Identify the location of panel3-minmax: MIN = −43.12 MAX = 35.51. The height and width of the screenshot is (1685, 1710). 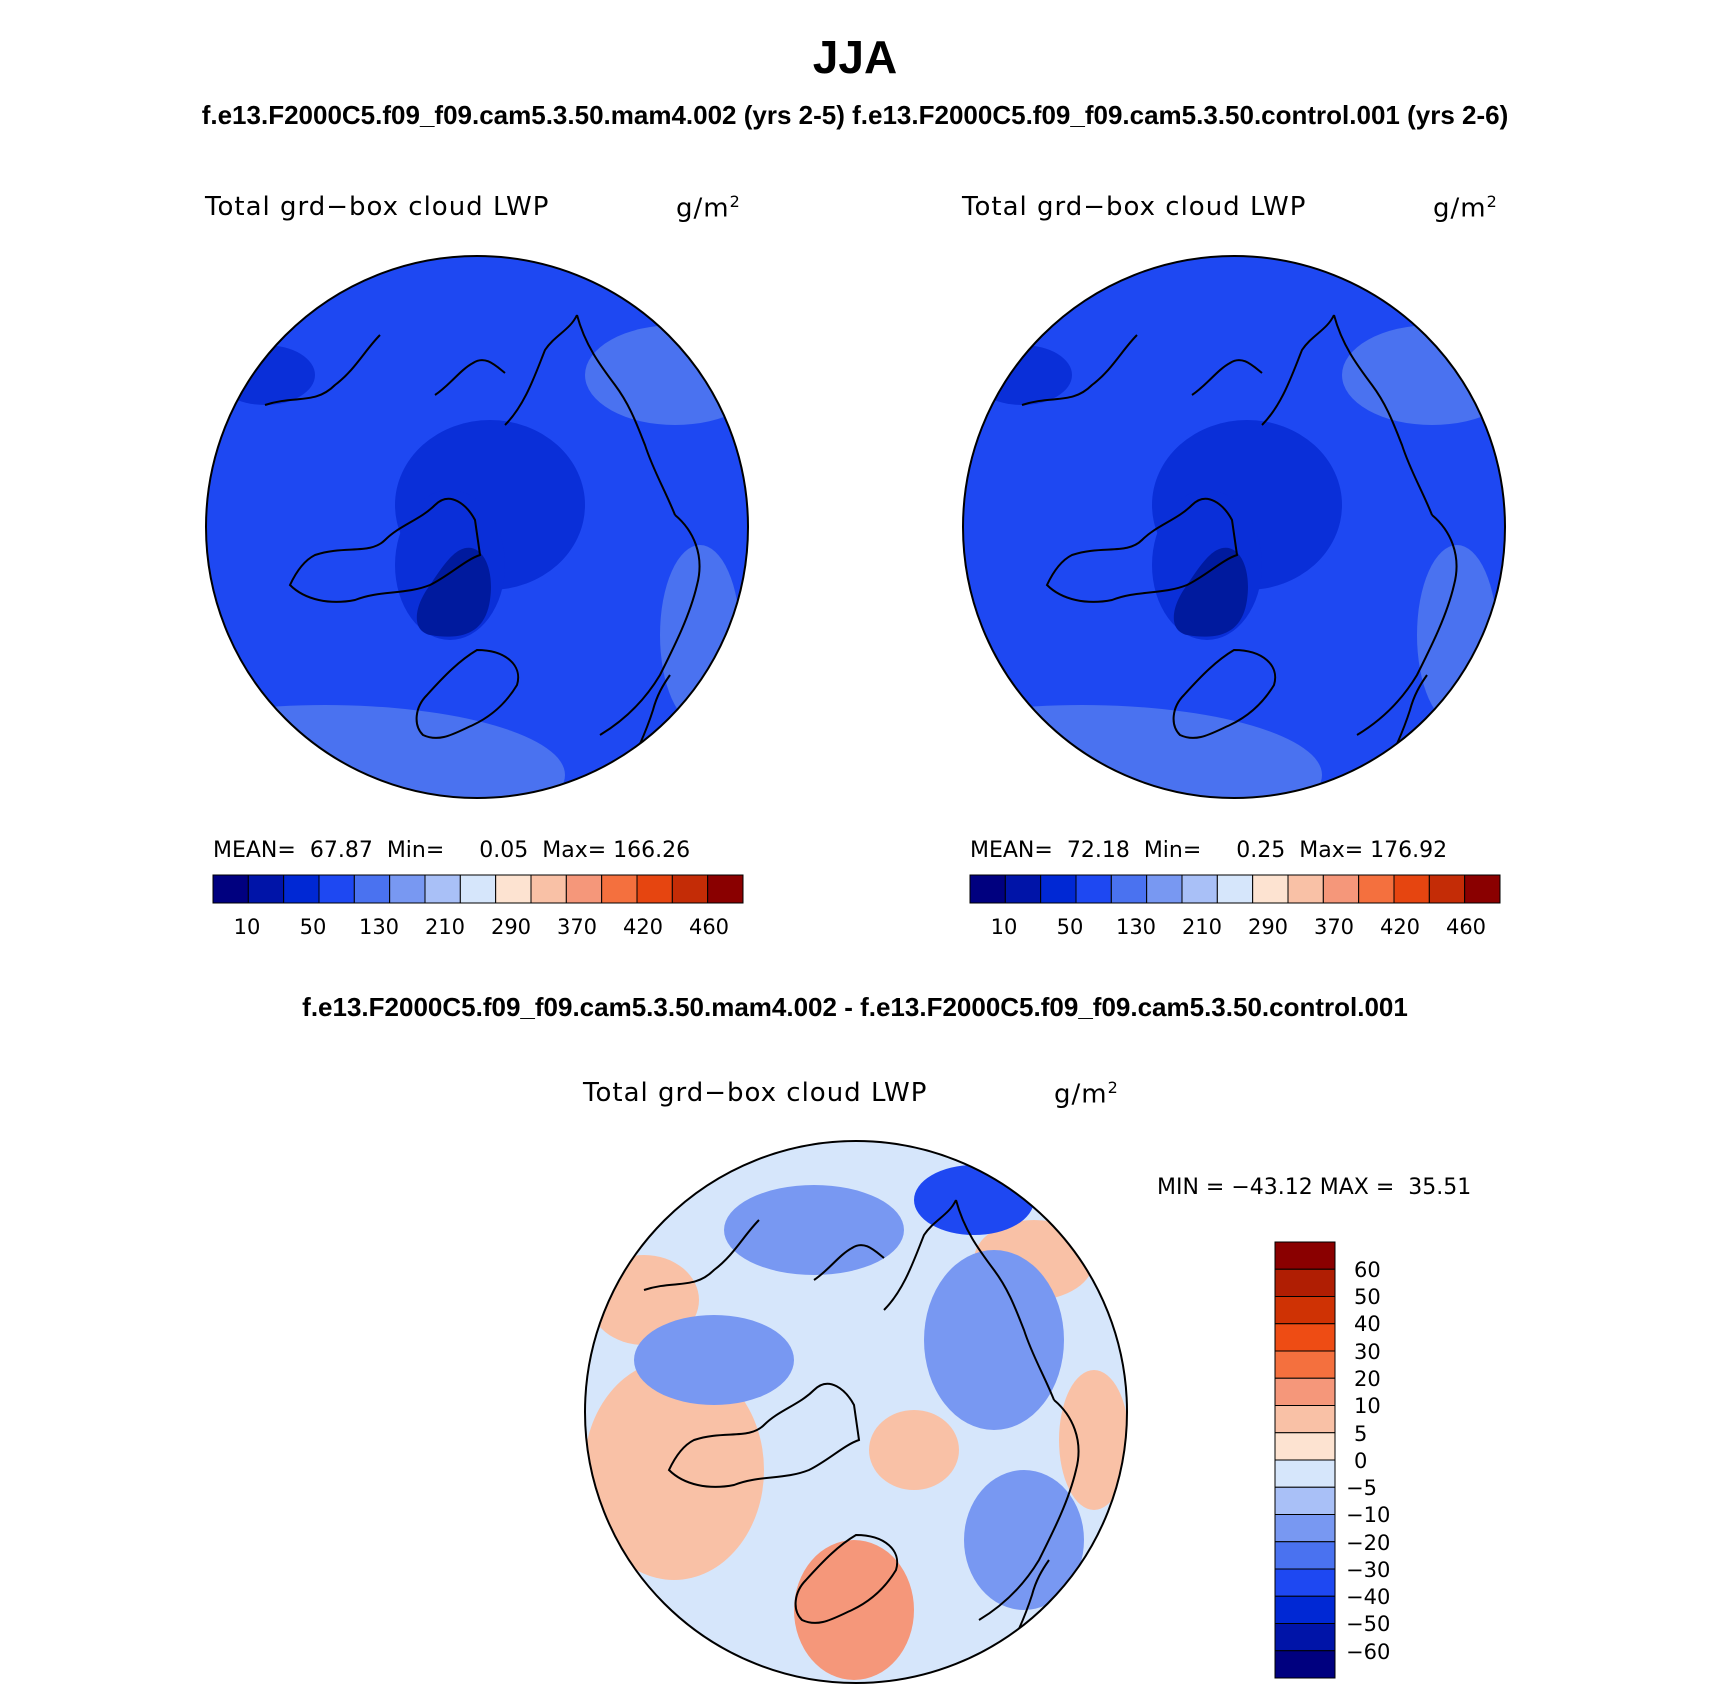
(1314, 1187).